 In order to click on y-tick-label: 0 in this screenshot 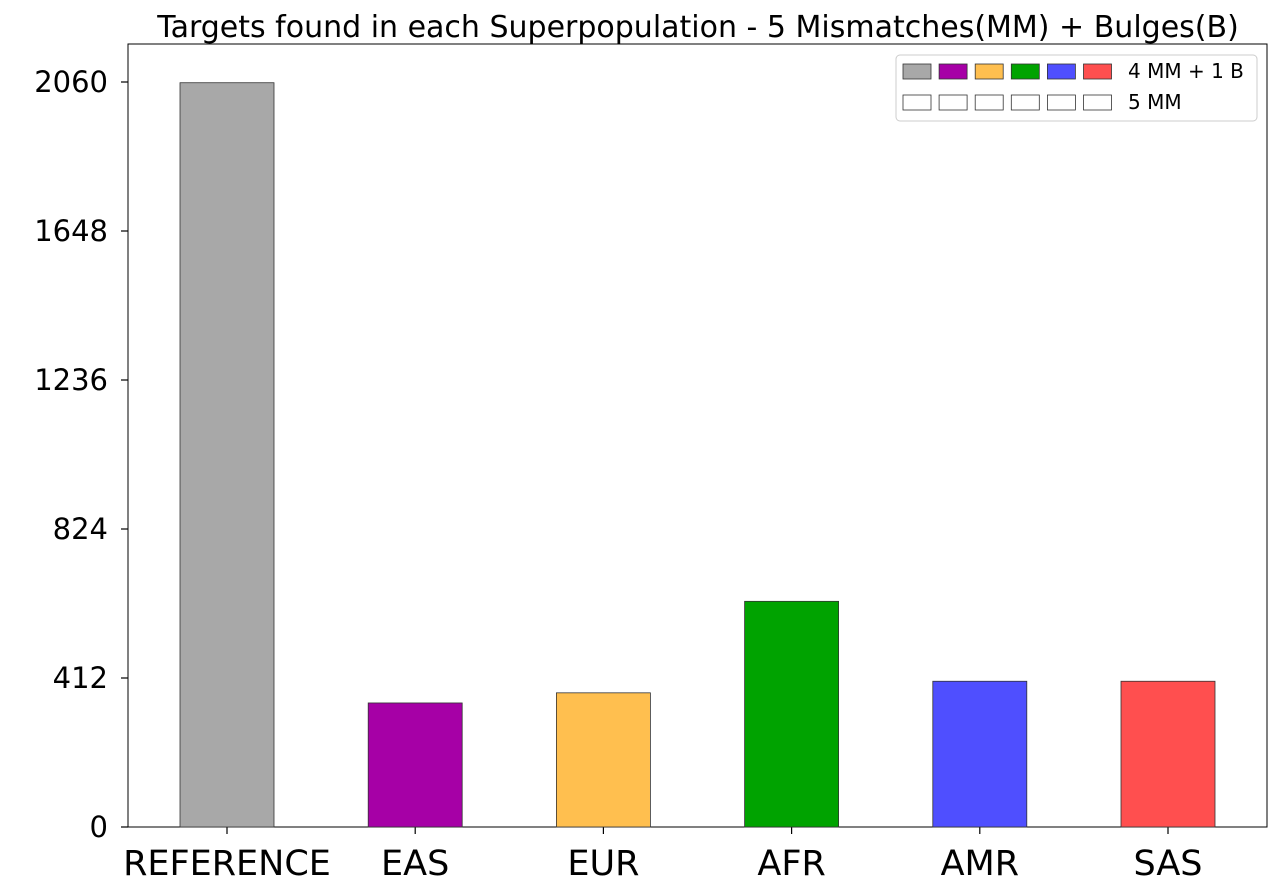, I will do `click(99, 827)`.